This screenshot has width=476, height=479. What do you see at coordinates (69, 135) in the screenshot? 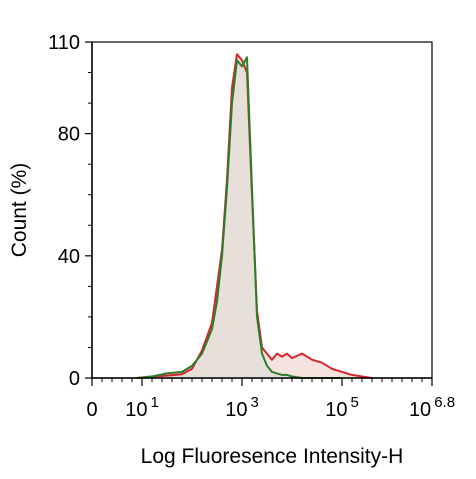
I see `y-tick-label: 80` at bounding box center [69, 135].